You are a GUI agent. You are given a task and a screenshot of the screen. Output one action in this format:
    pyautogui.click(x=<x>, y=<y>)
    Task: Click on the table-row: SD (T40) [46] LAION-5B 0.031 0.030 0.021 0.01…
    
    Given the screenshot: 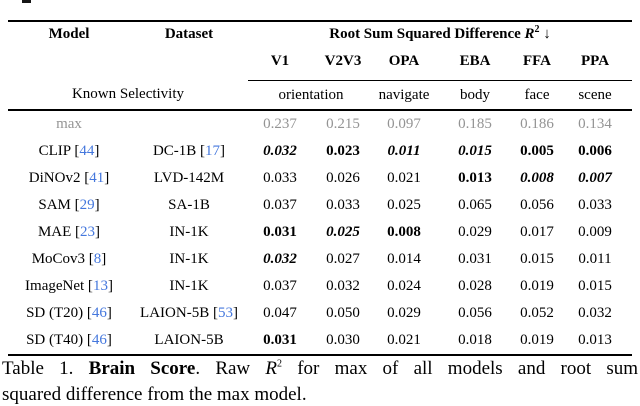 What is the action you would take?
    pyautogui.click(x=320, y=341)
    